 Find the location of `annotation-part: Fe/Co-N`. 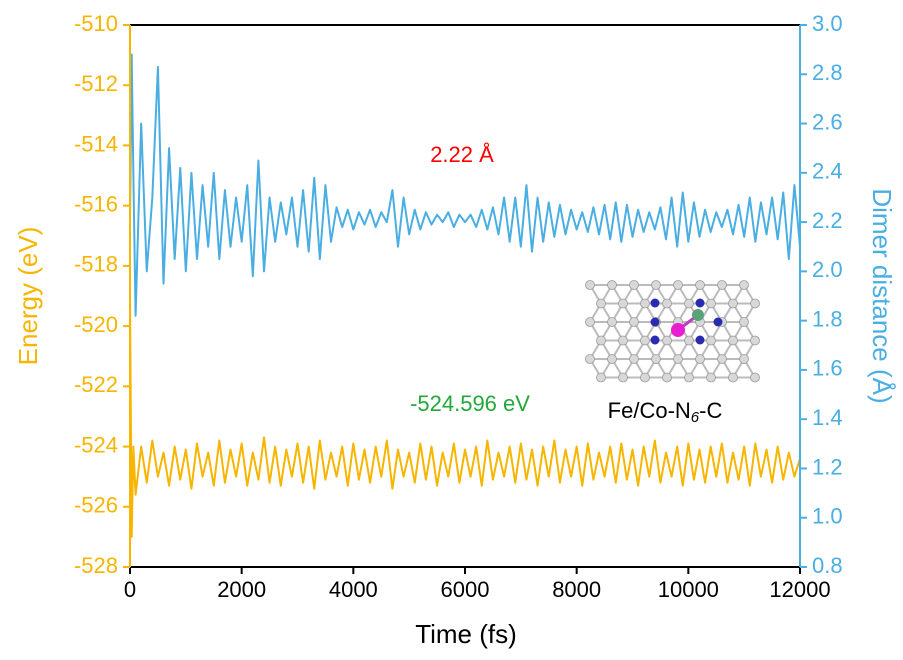

annotation-part: Fe/Co-N is located at coordinates (649, 410).